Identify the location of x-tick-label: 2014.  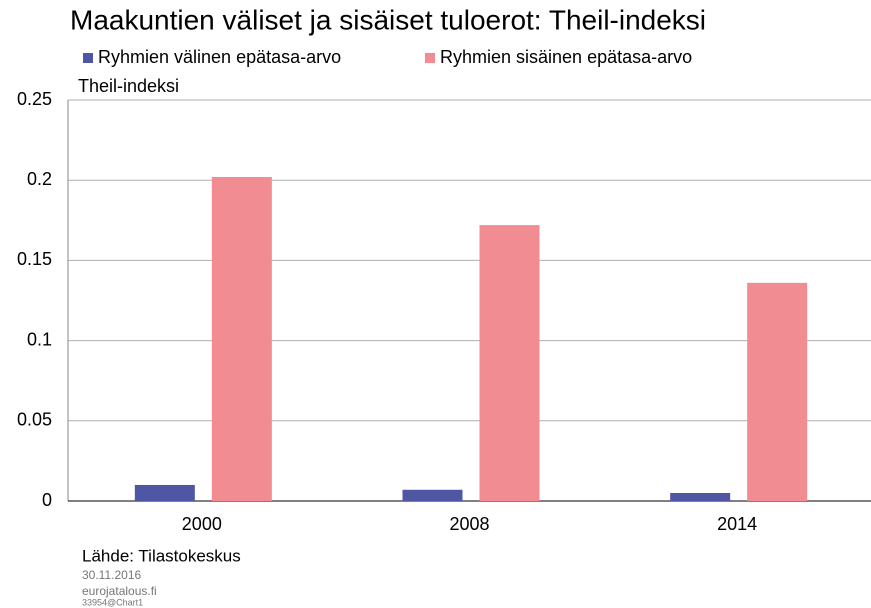
(737, 524).